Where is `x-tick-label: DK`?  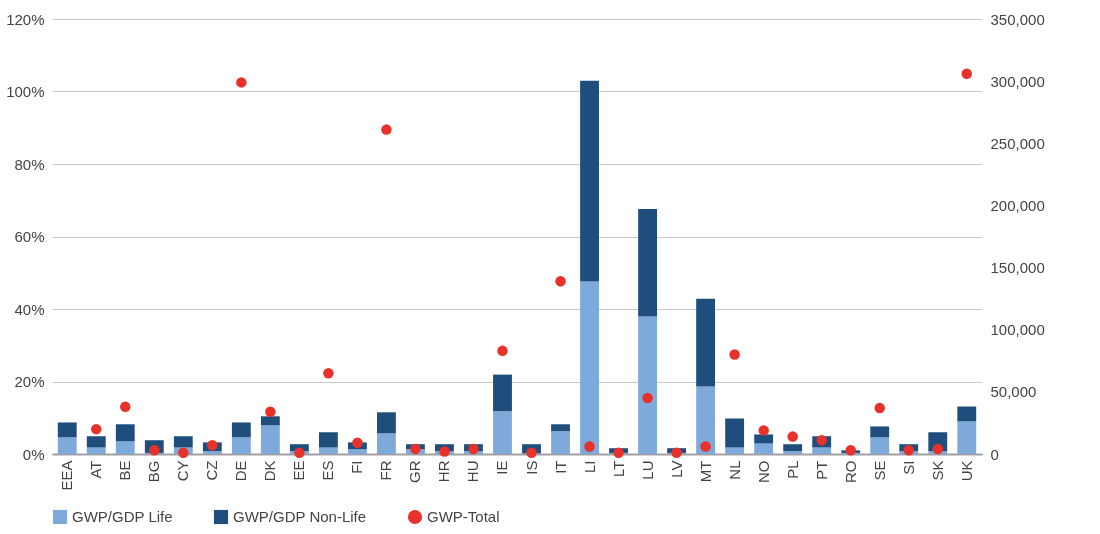
x-tick-label: DK is located at coordinates (270, 471).